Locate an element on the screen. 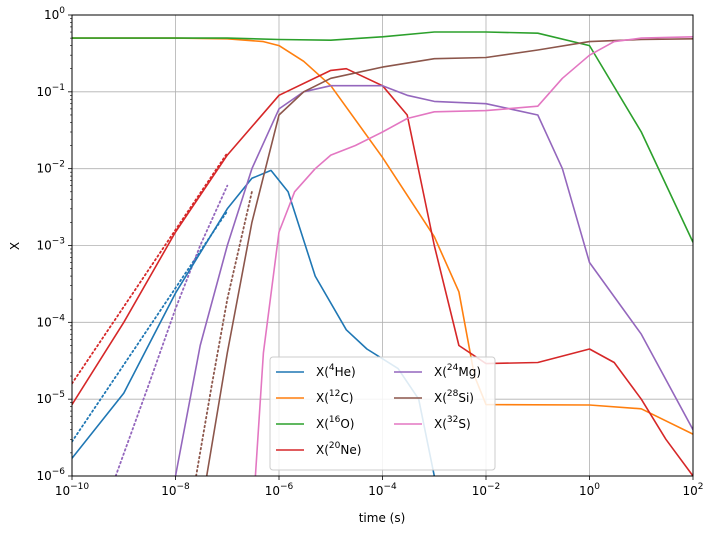  x-axis-label: time (s) is located at coordinates (382, 518).